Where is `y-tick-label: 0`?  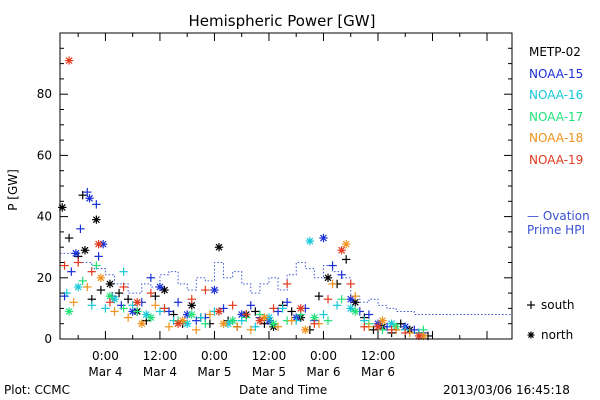 y-tick-label: 0 is located at coordinates (48, 339).